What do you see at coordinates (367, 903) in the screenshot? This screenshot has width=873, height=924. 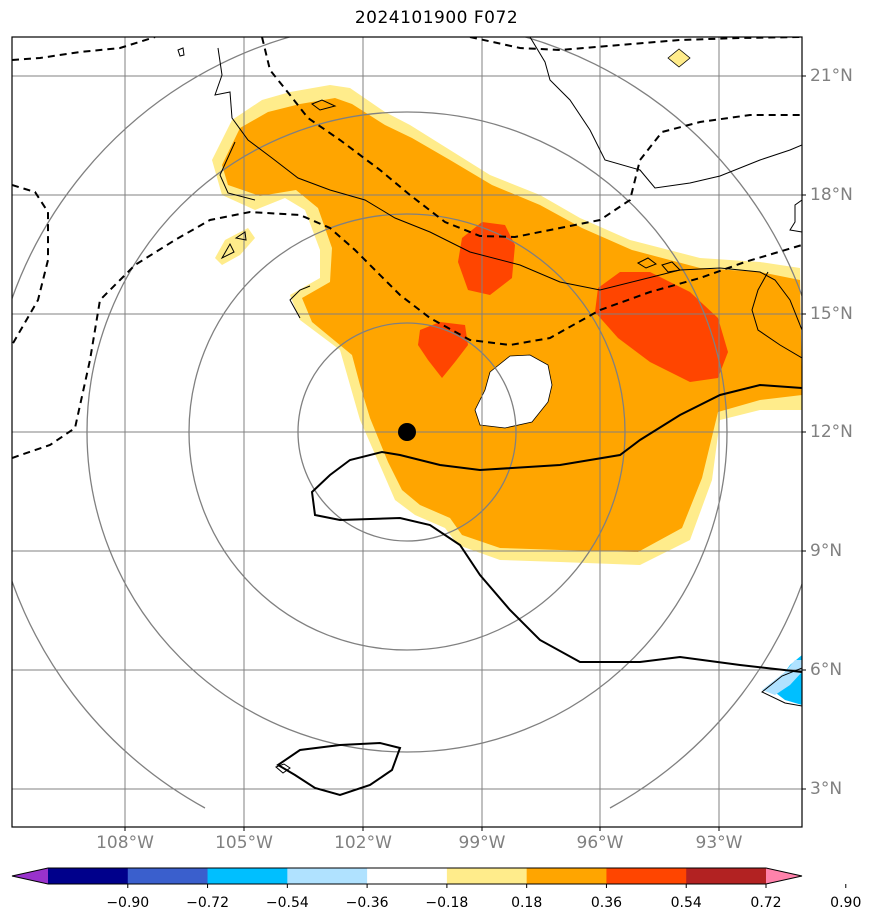 I see `colorbar-tick-label: −0.36` at bounding box center [367, 903].